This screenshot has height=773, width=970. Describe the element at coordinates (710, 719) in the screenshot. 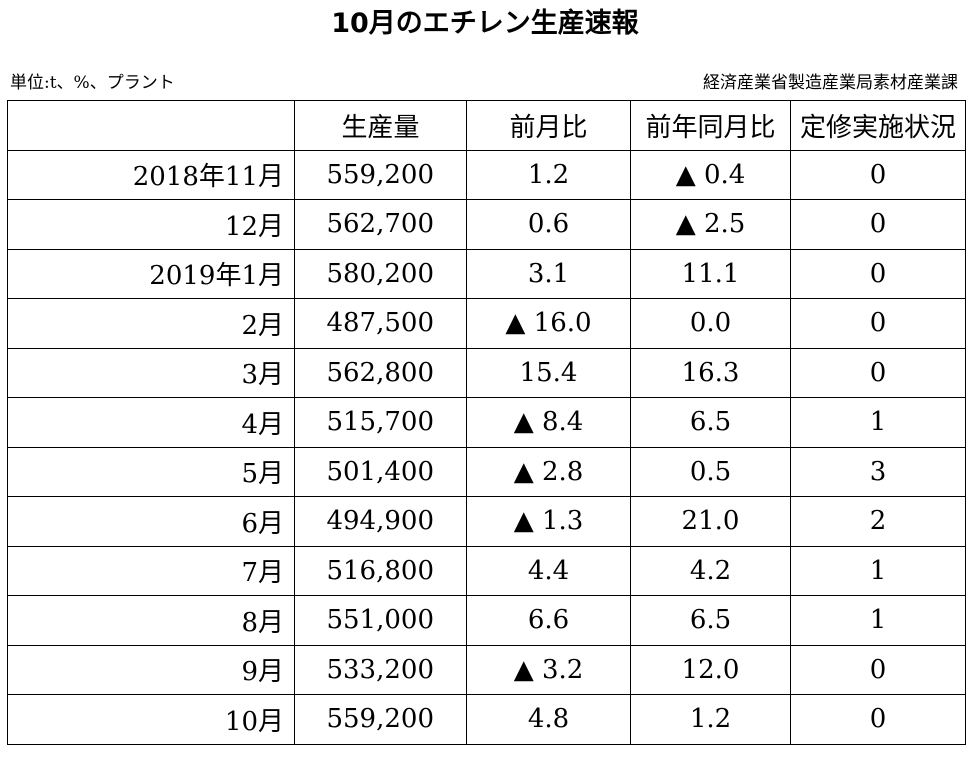

I see `cell-year-over-year: 1.2` at that location.